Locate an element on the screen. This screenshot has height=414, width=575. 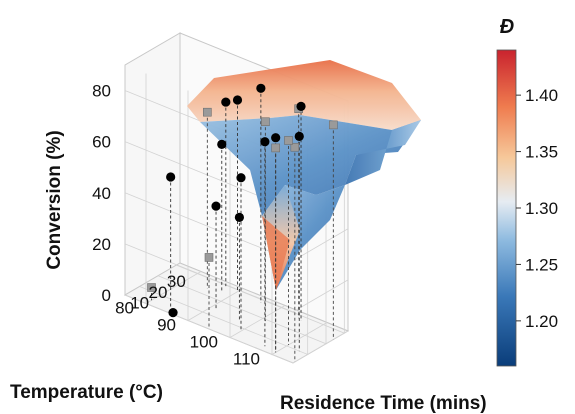
z-axis-ticks: 0 20 40 60 80 is located at coordinates (101, 193).